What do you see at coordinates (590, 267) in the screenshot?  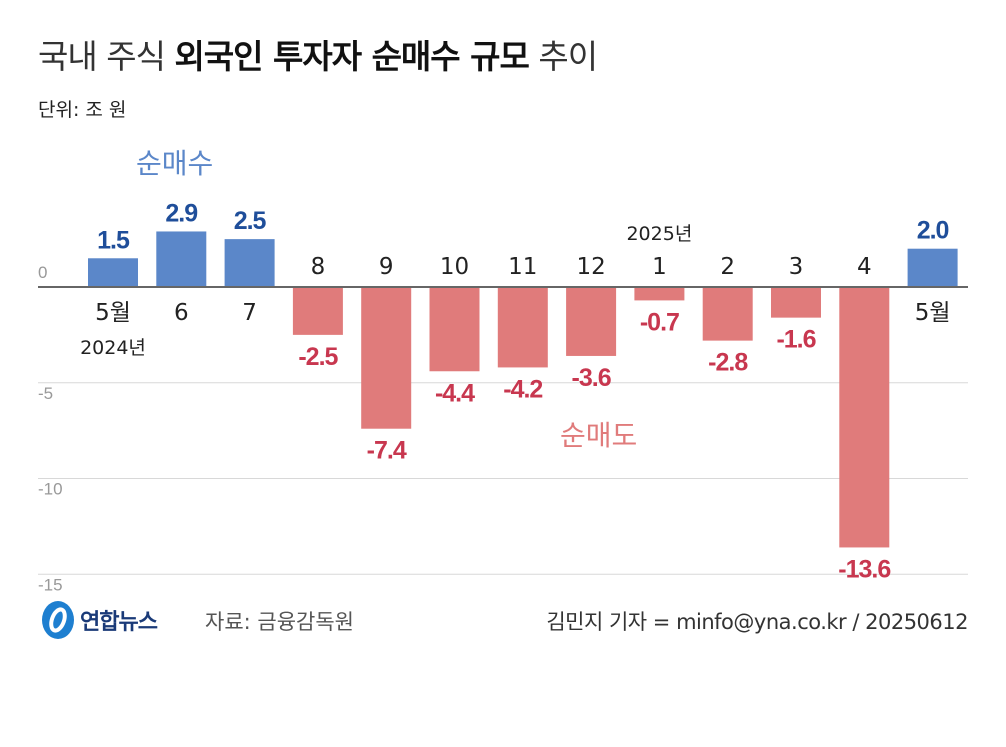 I see `x-tick-label: 12` at bounding box center [590, 267].